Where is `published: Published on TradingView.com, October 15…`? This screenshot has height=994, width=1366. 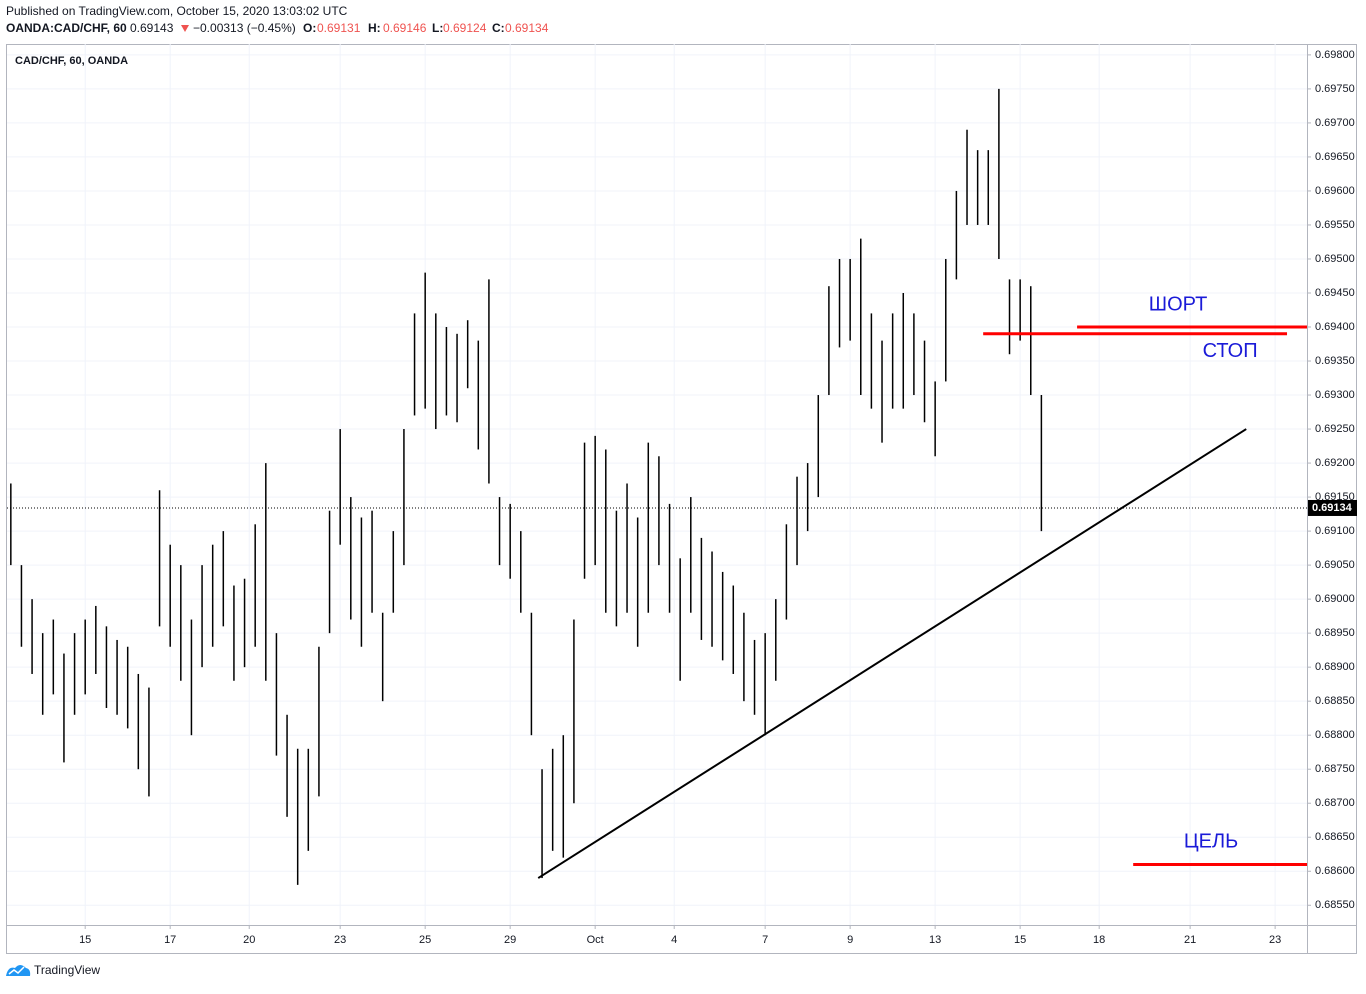 published: Published on TradingView.com, October 15… is located at coordinates (177, 11).